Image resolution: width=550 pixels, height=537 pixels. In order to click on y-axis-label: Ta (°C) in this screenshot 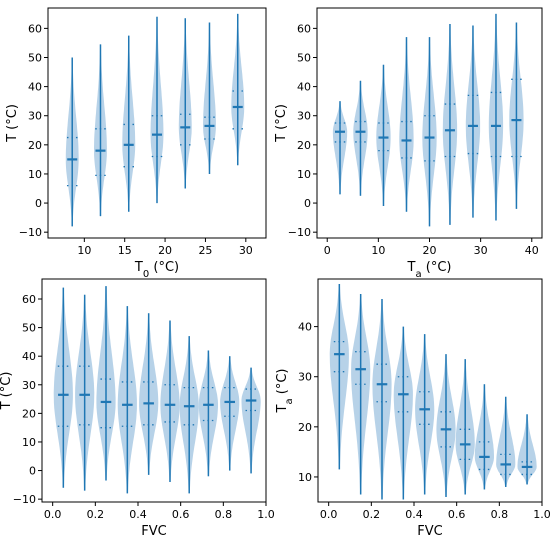, I will do `click(285, 391)`.